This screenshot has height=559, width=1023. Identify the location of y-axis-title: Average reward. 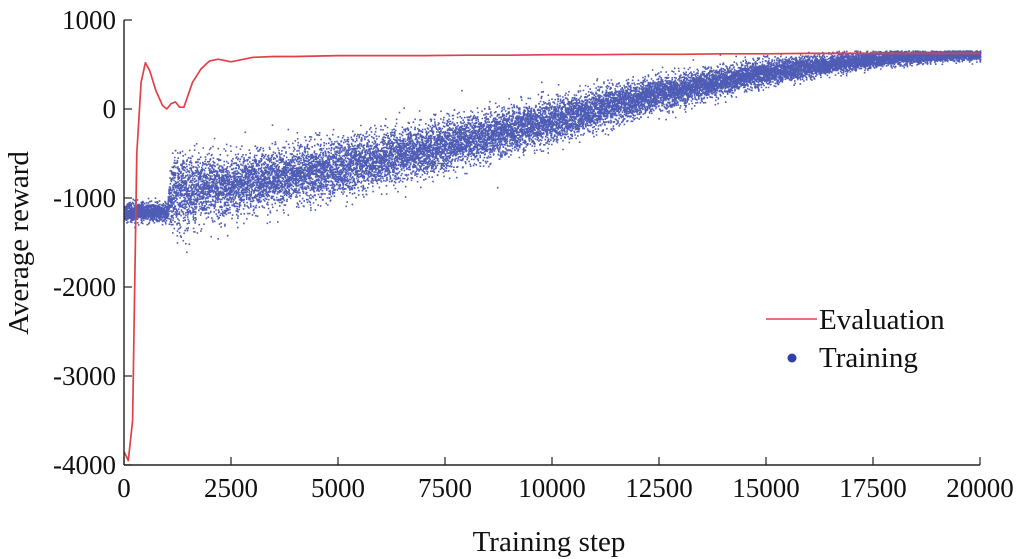
(19, 243).